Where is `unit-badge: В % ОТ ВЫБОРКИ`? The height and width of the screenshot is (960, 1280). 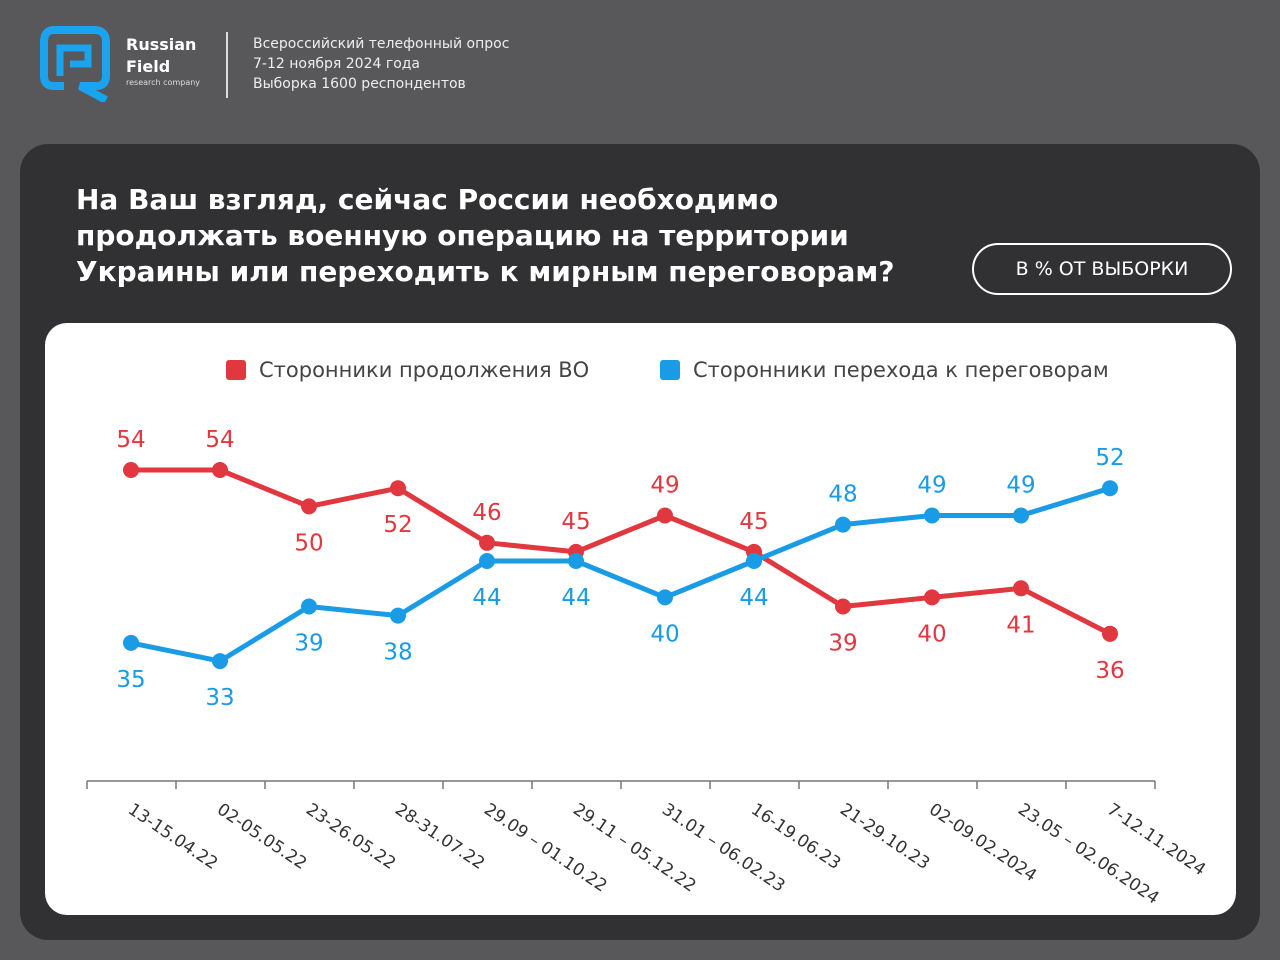 unit-badge: В % ОТ ВЫБОРКИ is located at coordinates (1102, 269).